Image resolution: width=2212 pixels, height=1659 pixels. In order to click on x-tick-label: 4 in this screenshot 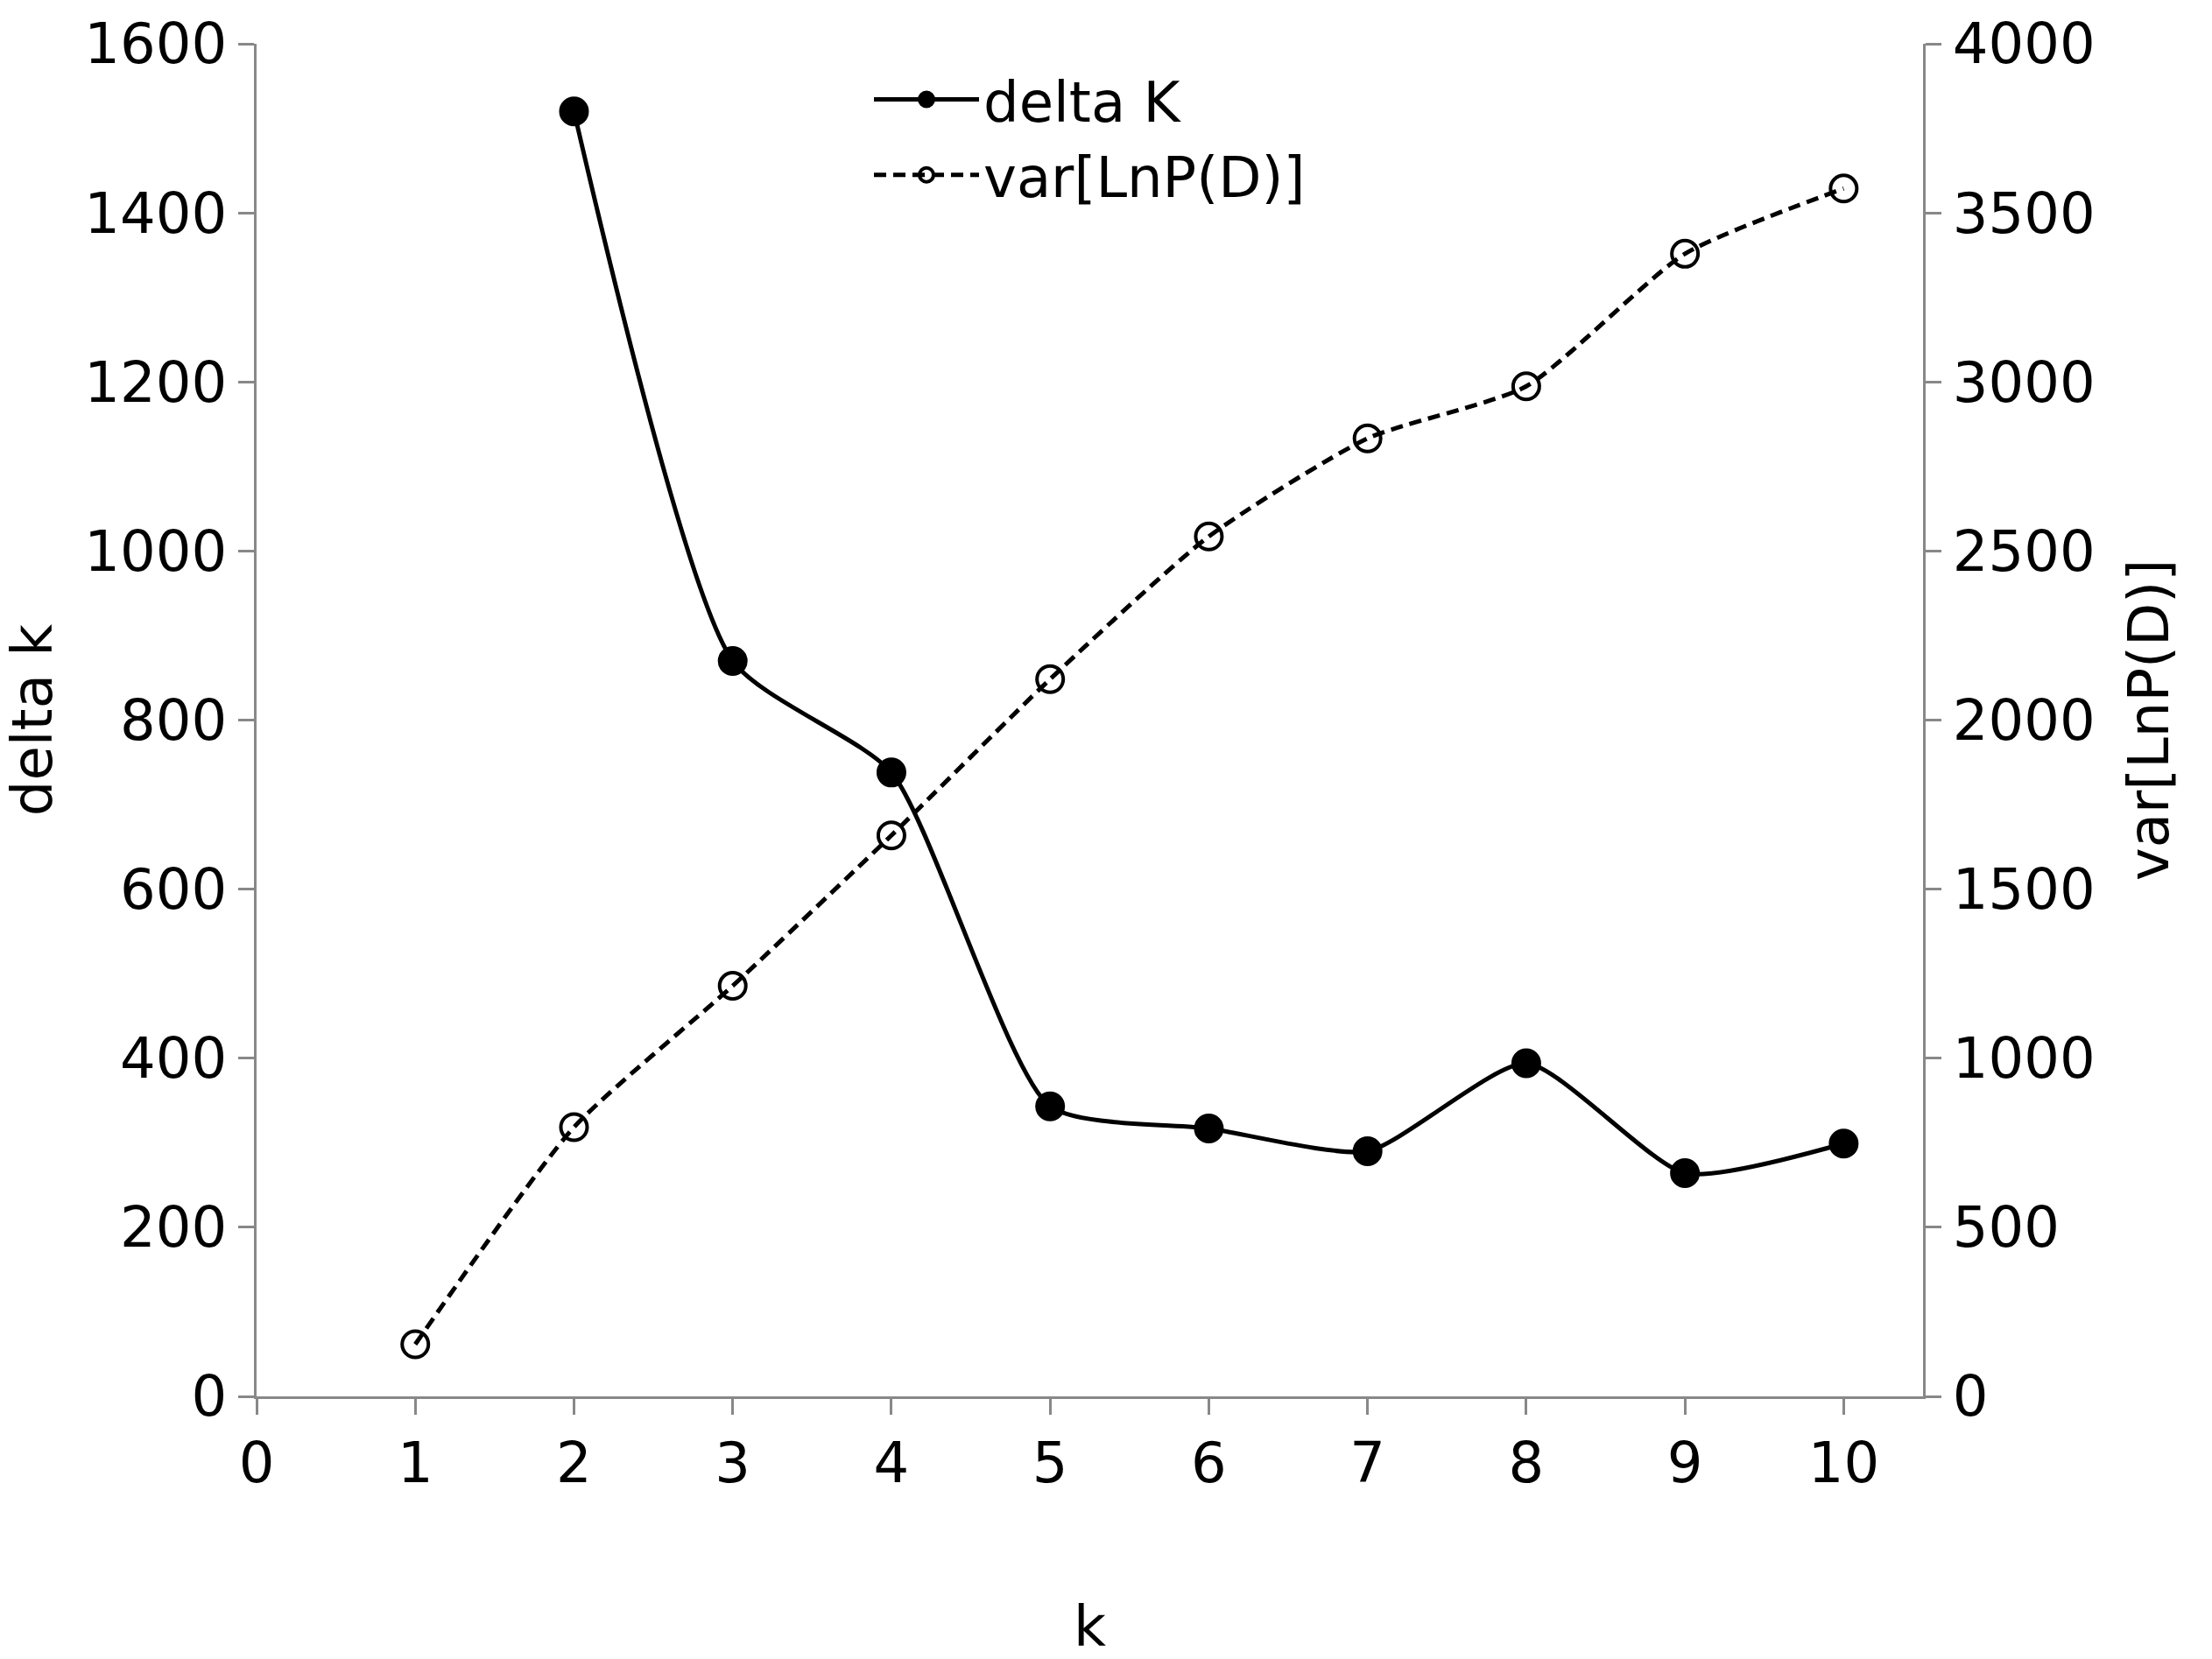, I will do `click(891, 1463)`.